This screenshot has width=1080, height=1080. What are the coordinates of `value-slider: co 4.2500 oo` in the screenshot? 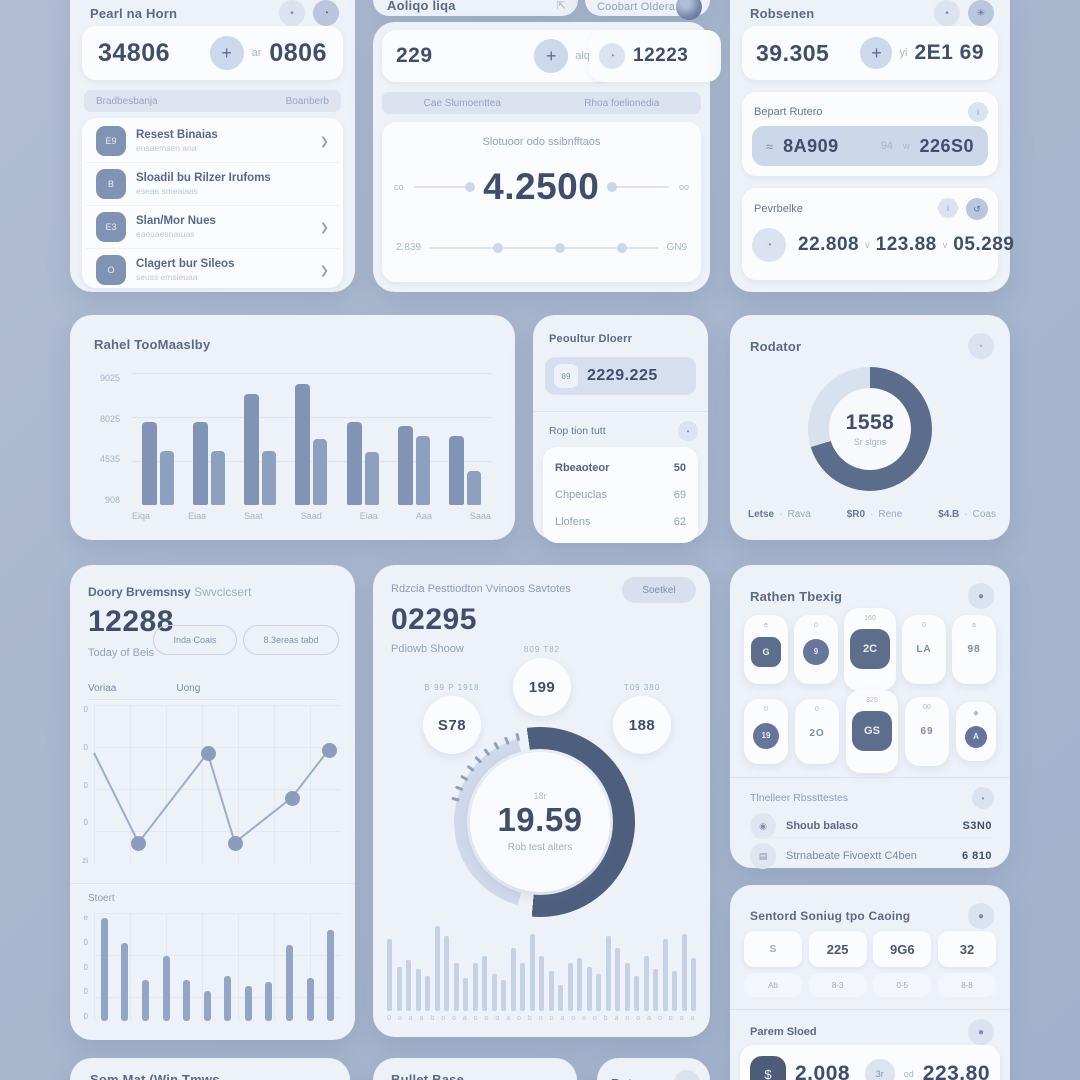 It's located at (541, 187).